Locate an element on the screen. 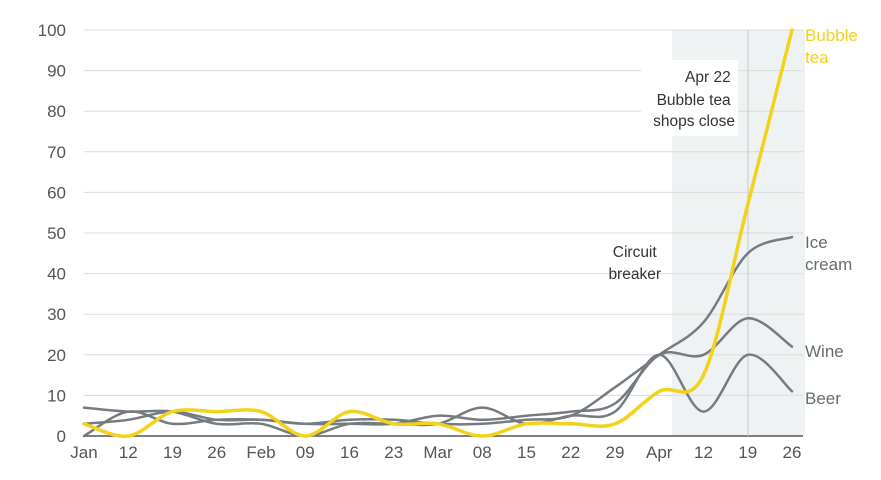  x-tick-label-12: 29 is located at coordinates (615, 452).